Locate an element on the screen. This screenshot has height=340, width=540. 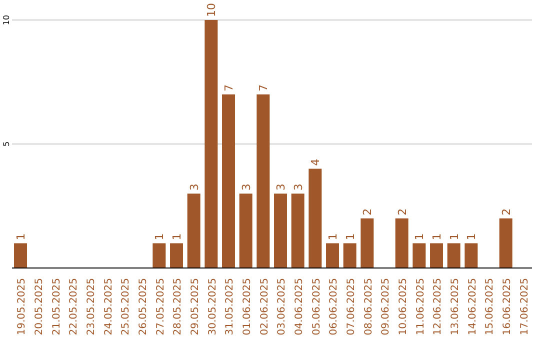
x-tick-label: 01.06.2025 is located at coordinates (247, 307).